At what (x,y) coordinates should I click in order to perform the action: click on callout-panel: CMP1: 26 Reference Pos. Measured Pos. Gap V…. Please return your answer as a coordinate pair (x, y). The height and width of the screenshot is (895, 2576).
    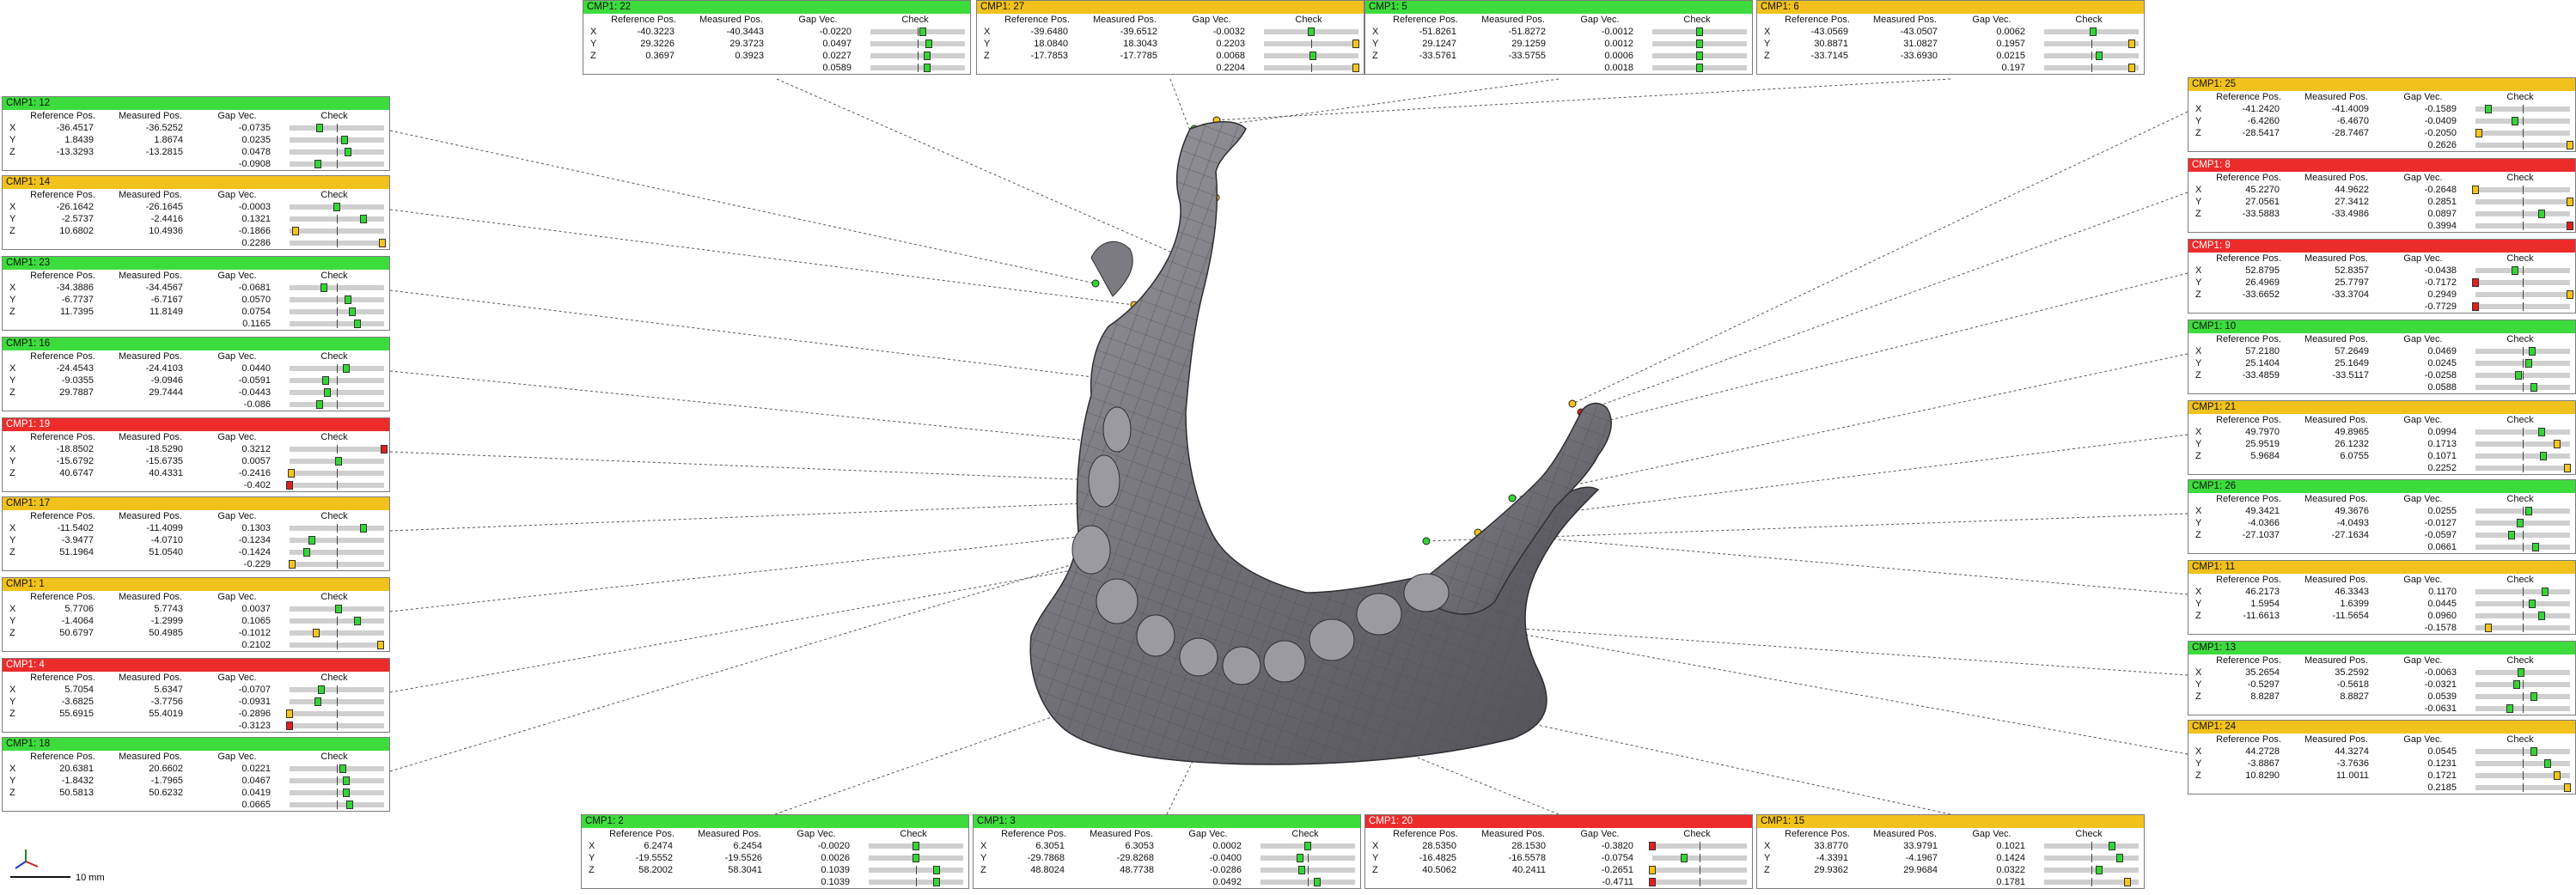
    Looking at the image, I should click on (2382, 516).